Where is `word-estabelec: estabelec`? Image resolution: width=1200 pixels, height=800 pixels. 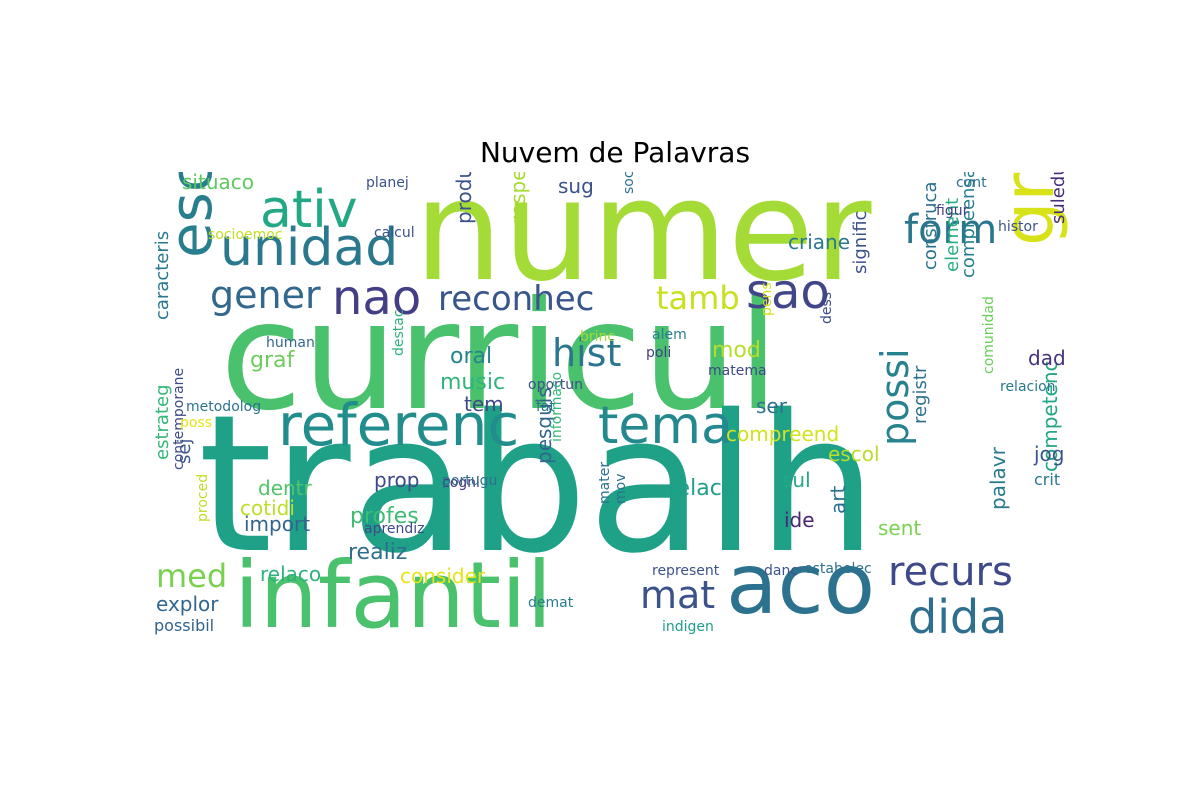
word-estabelec: estabelec is located at coordinates (838, 569).